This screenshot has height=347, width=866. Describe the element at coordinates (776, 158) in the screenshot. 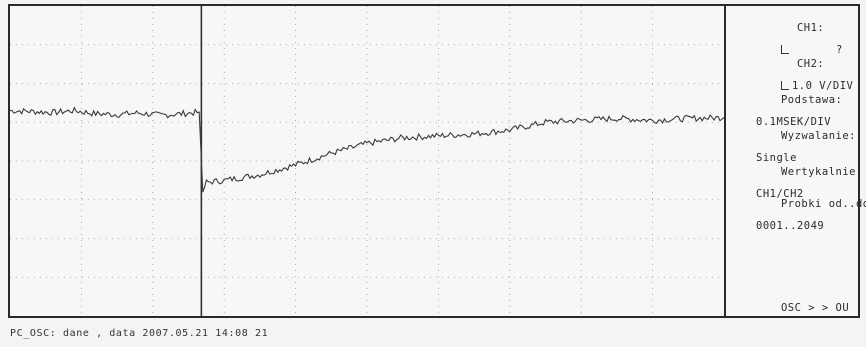

I see `wyzwalanie-value: Single` at that location.